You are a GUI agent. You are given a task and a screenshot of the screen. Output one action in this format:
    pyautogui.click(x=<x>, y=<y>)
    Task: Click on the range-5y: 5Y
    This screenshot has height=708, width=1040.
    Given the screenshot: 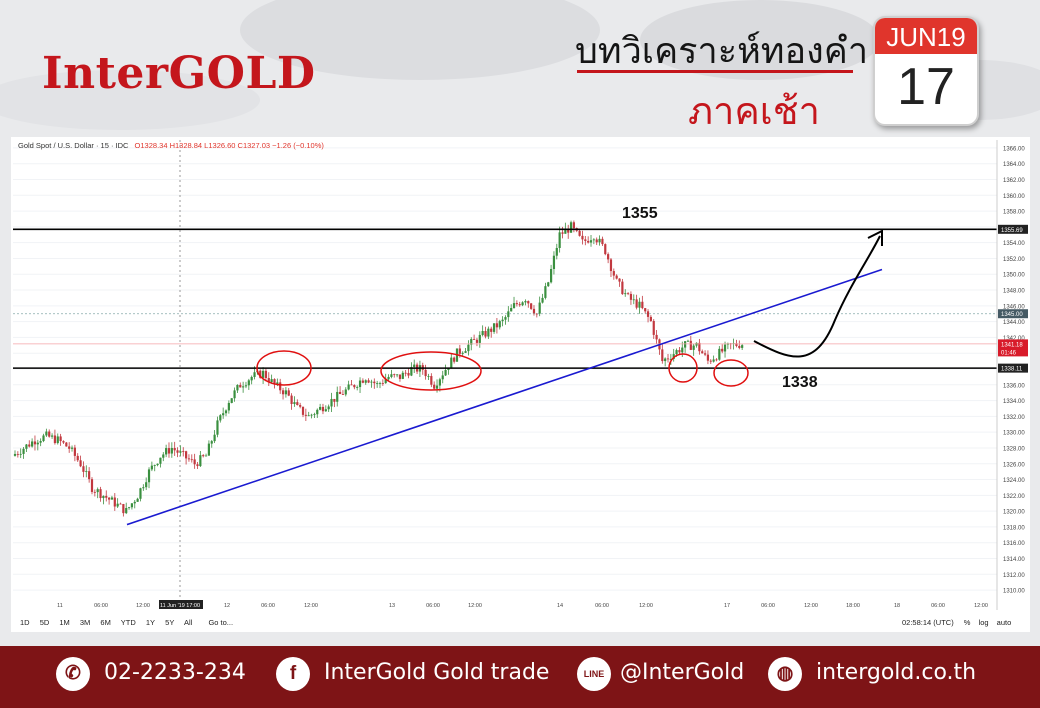 What is the action you would take?
    pyautogui.click(x=170, y=622)
    